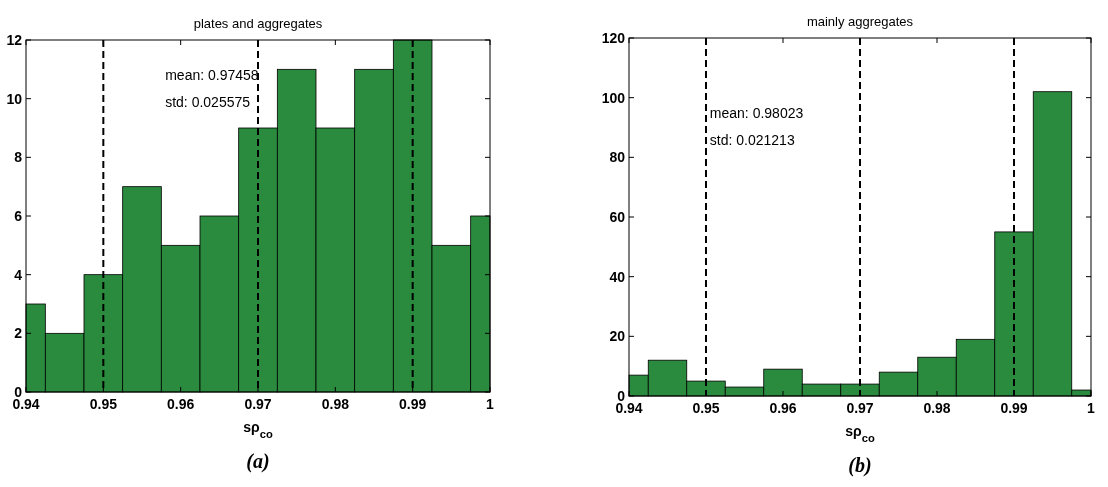 This screenshot has height=487, width=1108. What do you see at coordinates (617, 157) in the screenshot?
I see `y-tick-label: 80` at bounding box center [617, 157].